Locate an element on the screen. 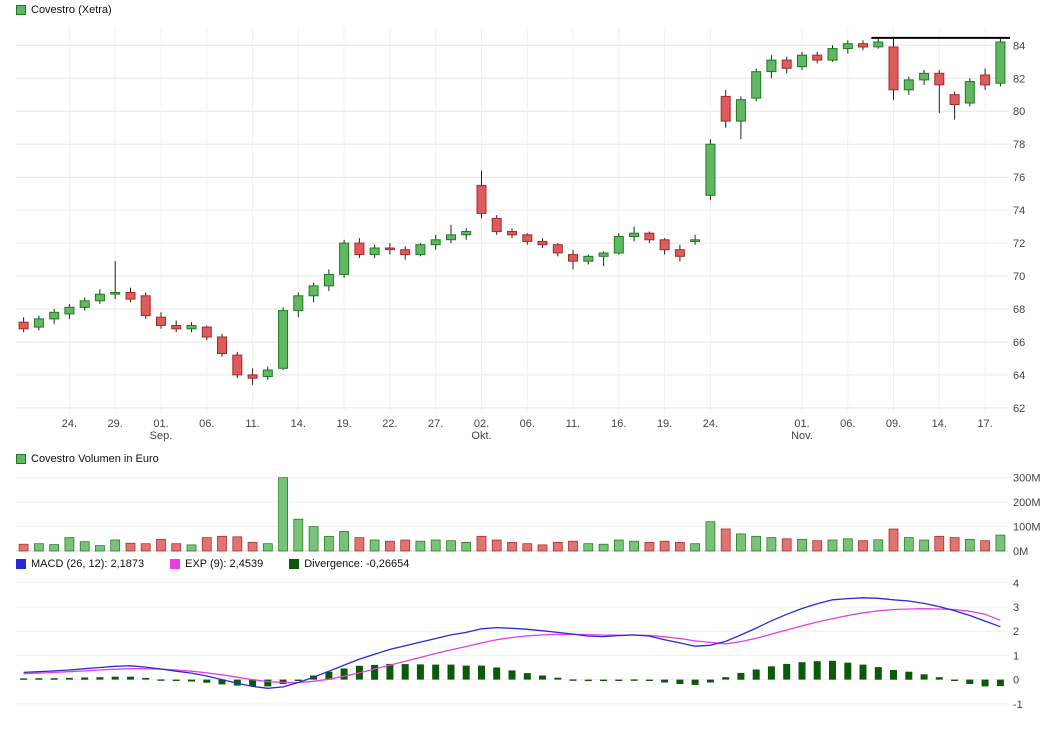 Image resolution: width=1053 pixels, height=732 pixels. volume-series-label: Covestro Volumen in Euro is located at coordinates (95, 459).